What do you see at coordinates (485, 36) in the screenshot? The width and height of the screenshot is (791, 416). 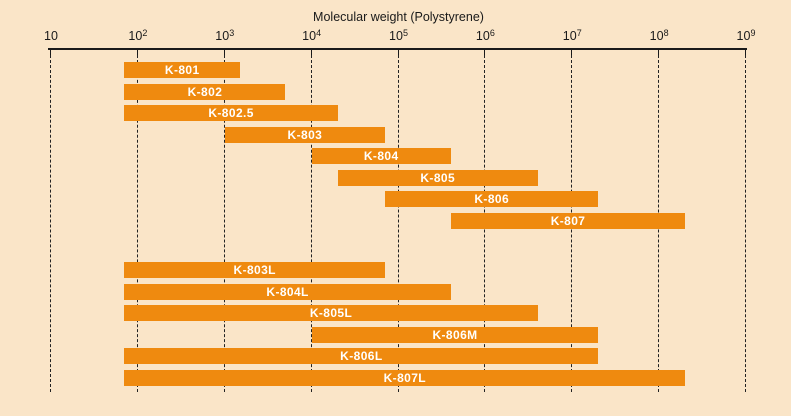 I see `x-tick-label: 10⁶` at bounding box center [485, 36].